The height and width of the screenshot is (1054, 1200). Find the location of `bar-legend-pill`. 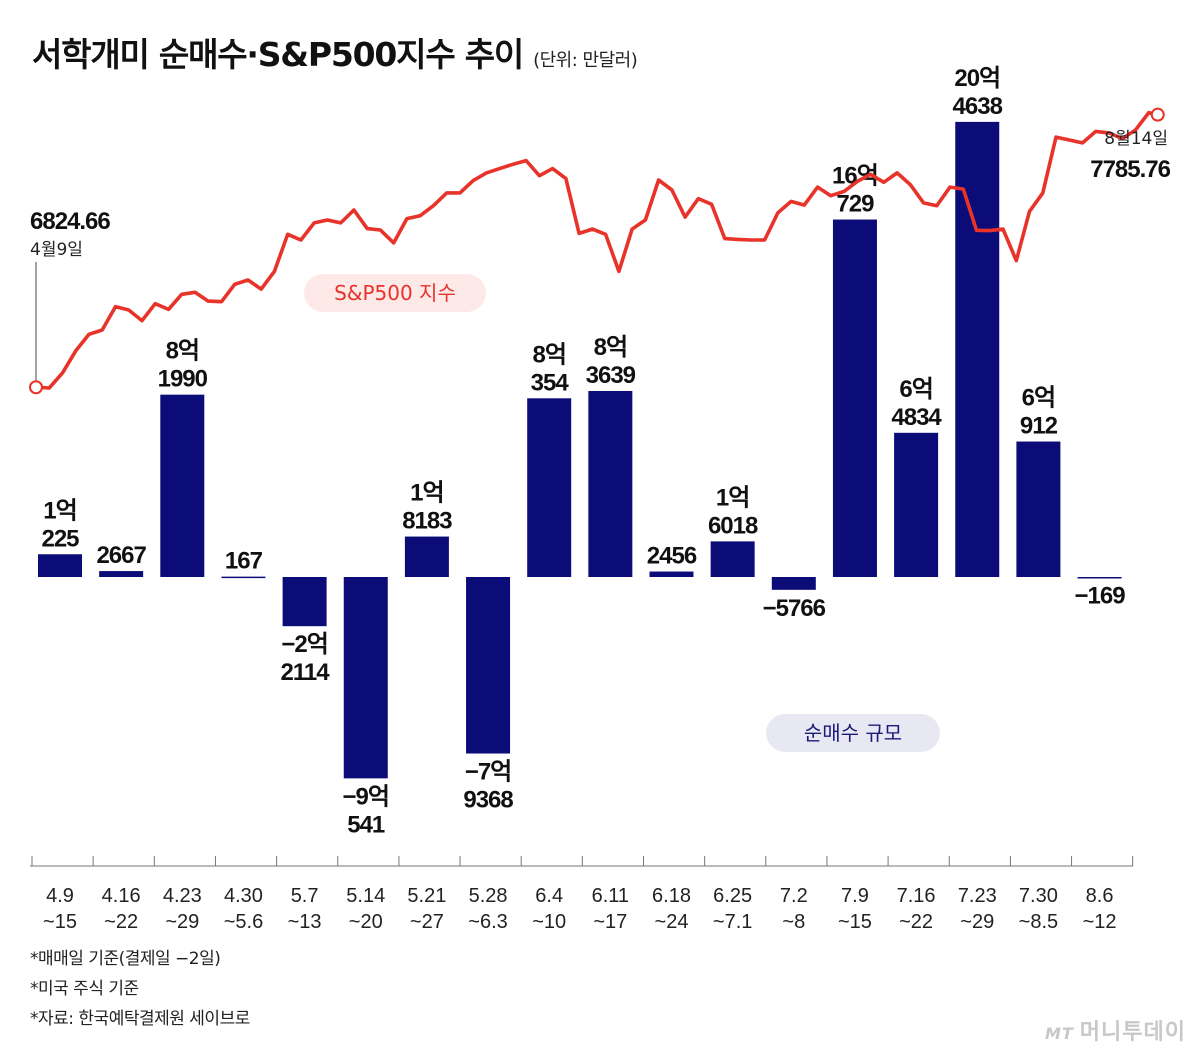

bar-legend-pill is located at coordinates (853, 733).